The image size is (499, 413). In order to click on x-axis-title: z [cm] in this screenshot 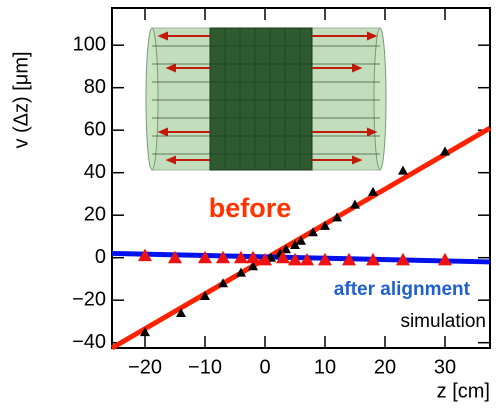, I will do `click(463, 391)`.